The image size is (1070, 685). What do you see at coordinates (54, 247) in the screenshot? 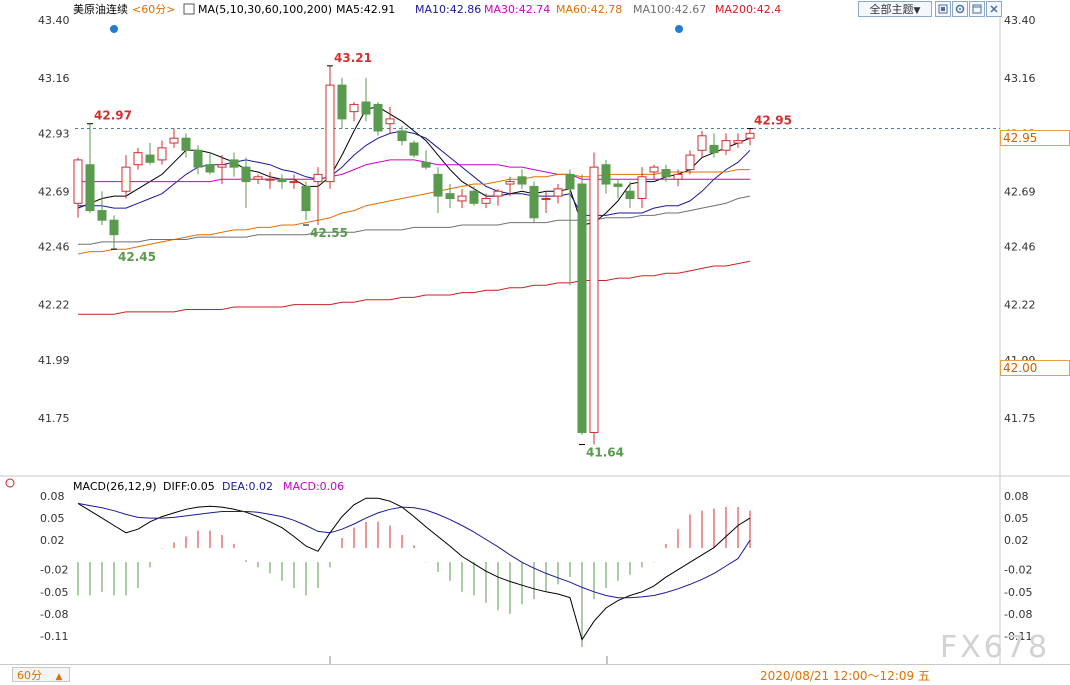
I see `y-tick-label-left: 42.46` at bounding box center [54, 247].